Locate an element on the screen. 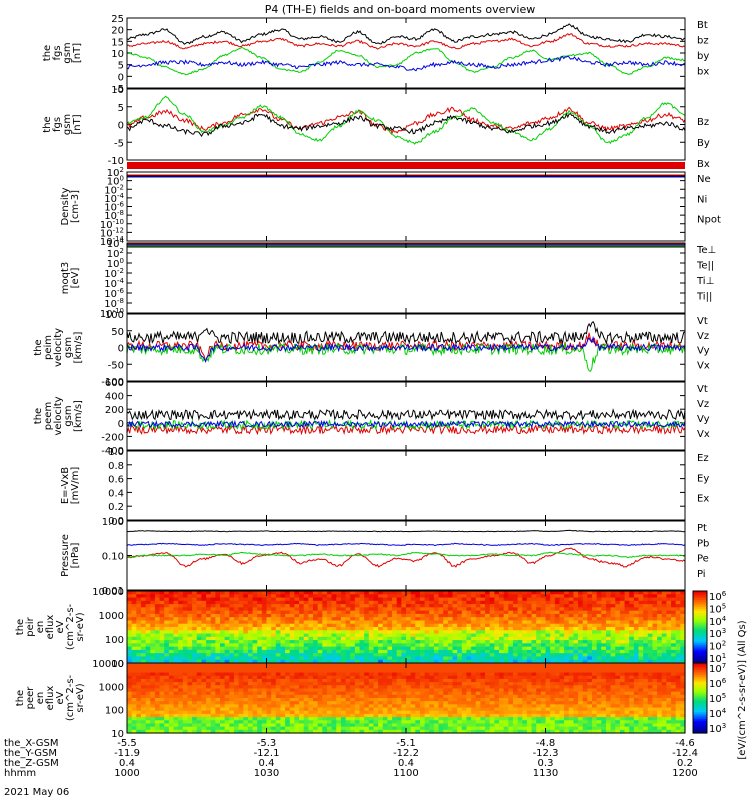  legend-Bt: Bt is located at coordinates (702, 25).